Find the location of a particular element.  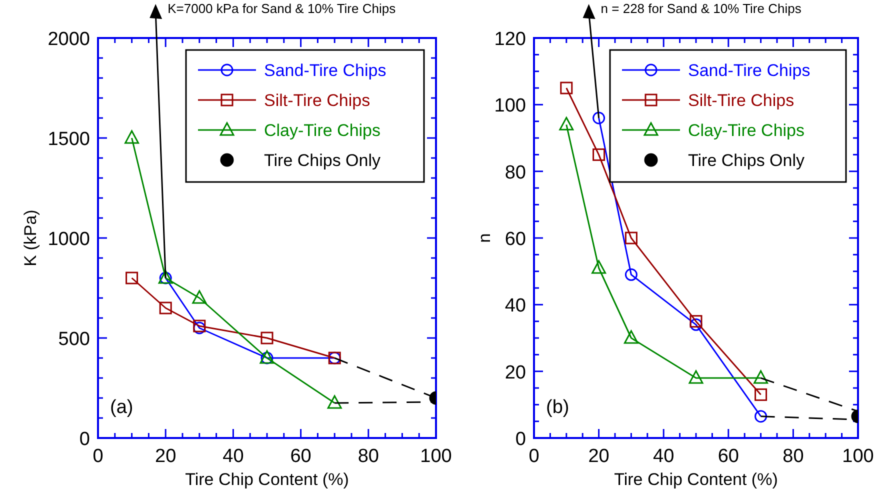

y-tick-label: 500 is located at coordinates (74, 339).